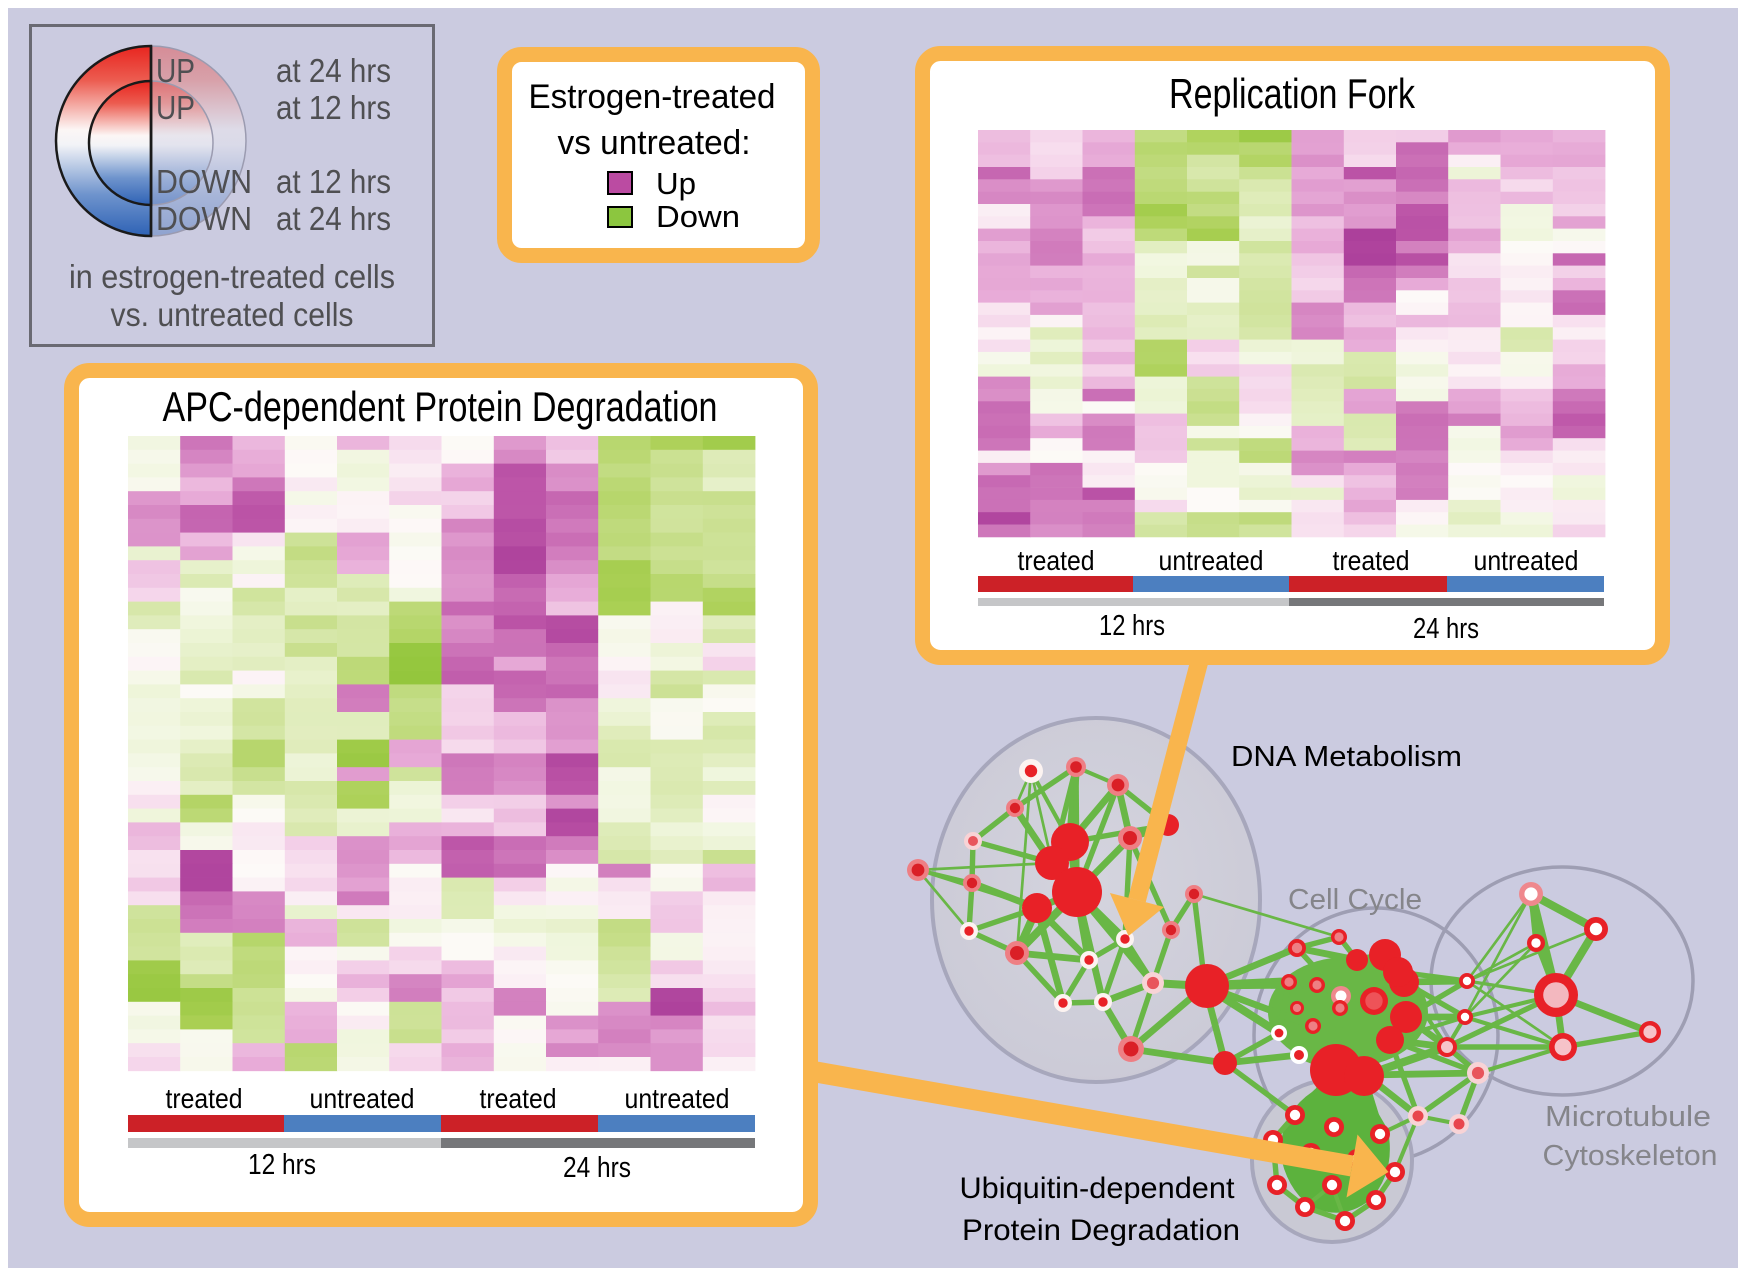 This screenshot has height=1284, width=1750. What do you see at coordinates (1101, 1230) in the screenshot?
I see `svg-text: Protein Degradation` at bounding box center [1101, 1230].